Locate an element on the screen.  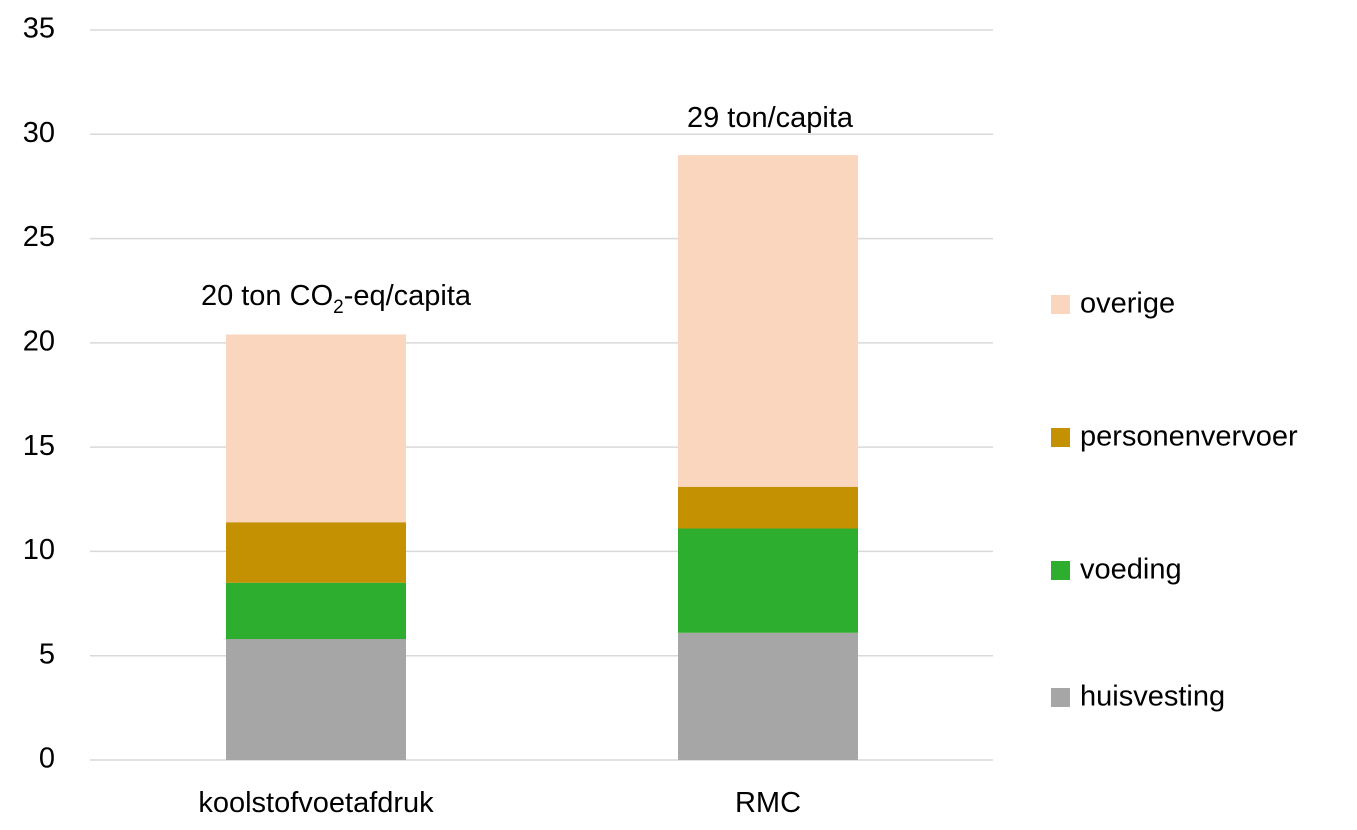
y-tick-label: 15 is located at coordinates (39, 446).